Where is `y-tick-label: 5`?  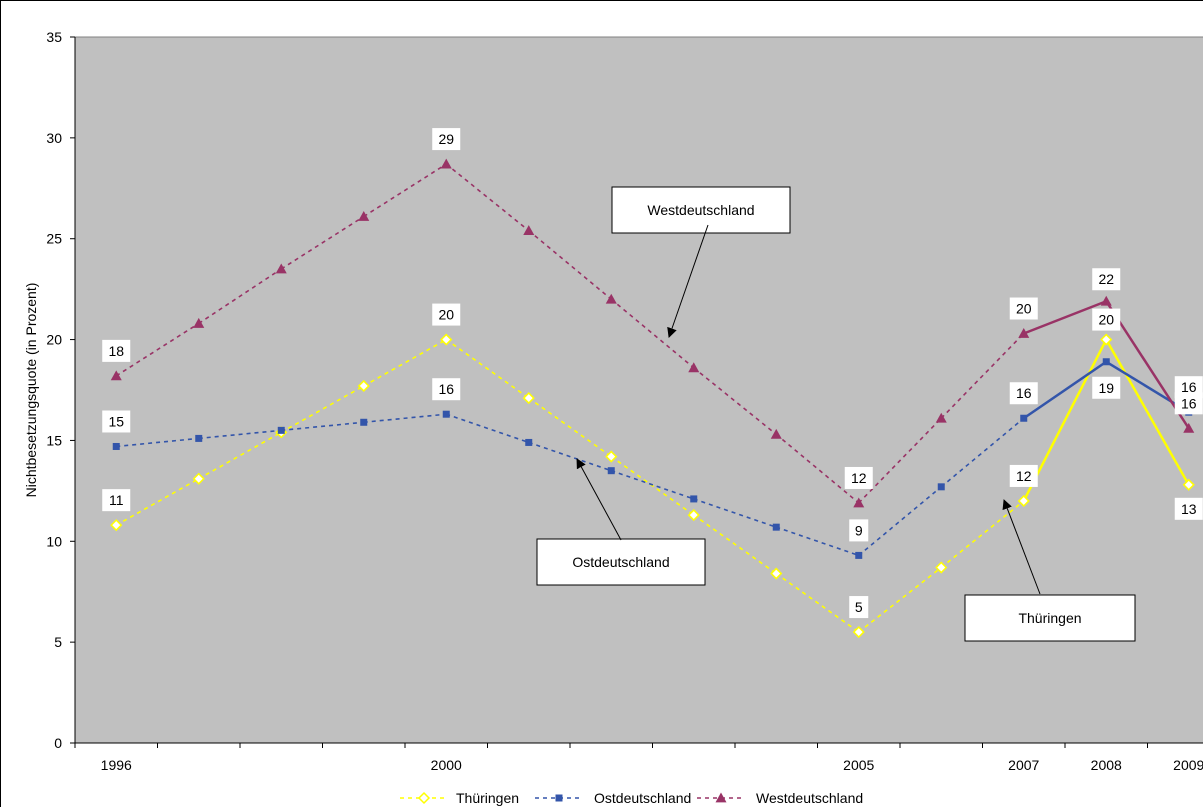
y-tick-label: 5 is located at coordinates (58, 642).